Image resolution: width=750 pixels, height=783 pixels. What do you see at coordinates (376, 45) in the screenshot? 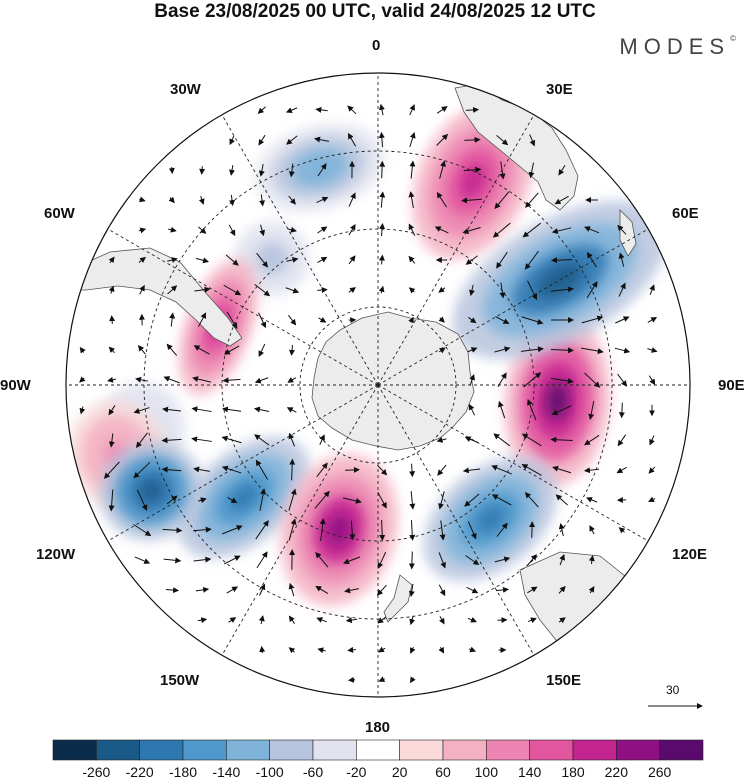
I see `lon-label-0: 0` at bounding box center [376, 45].